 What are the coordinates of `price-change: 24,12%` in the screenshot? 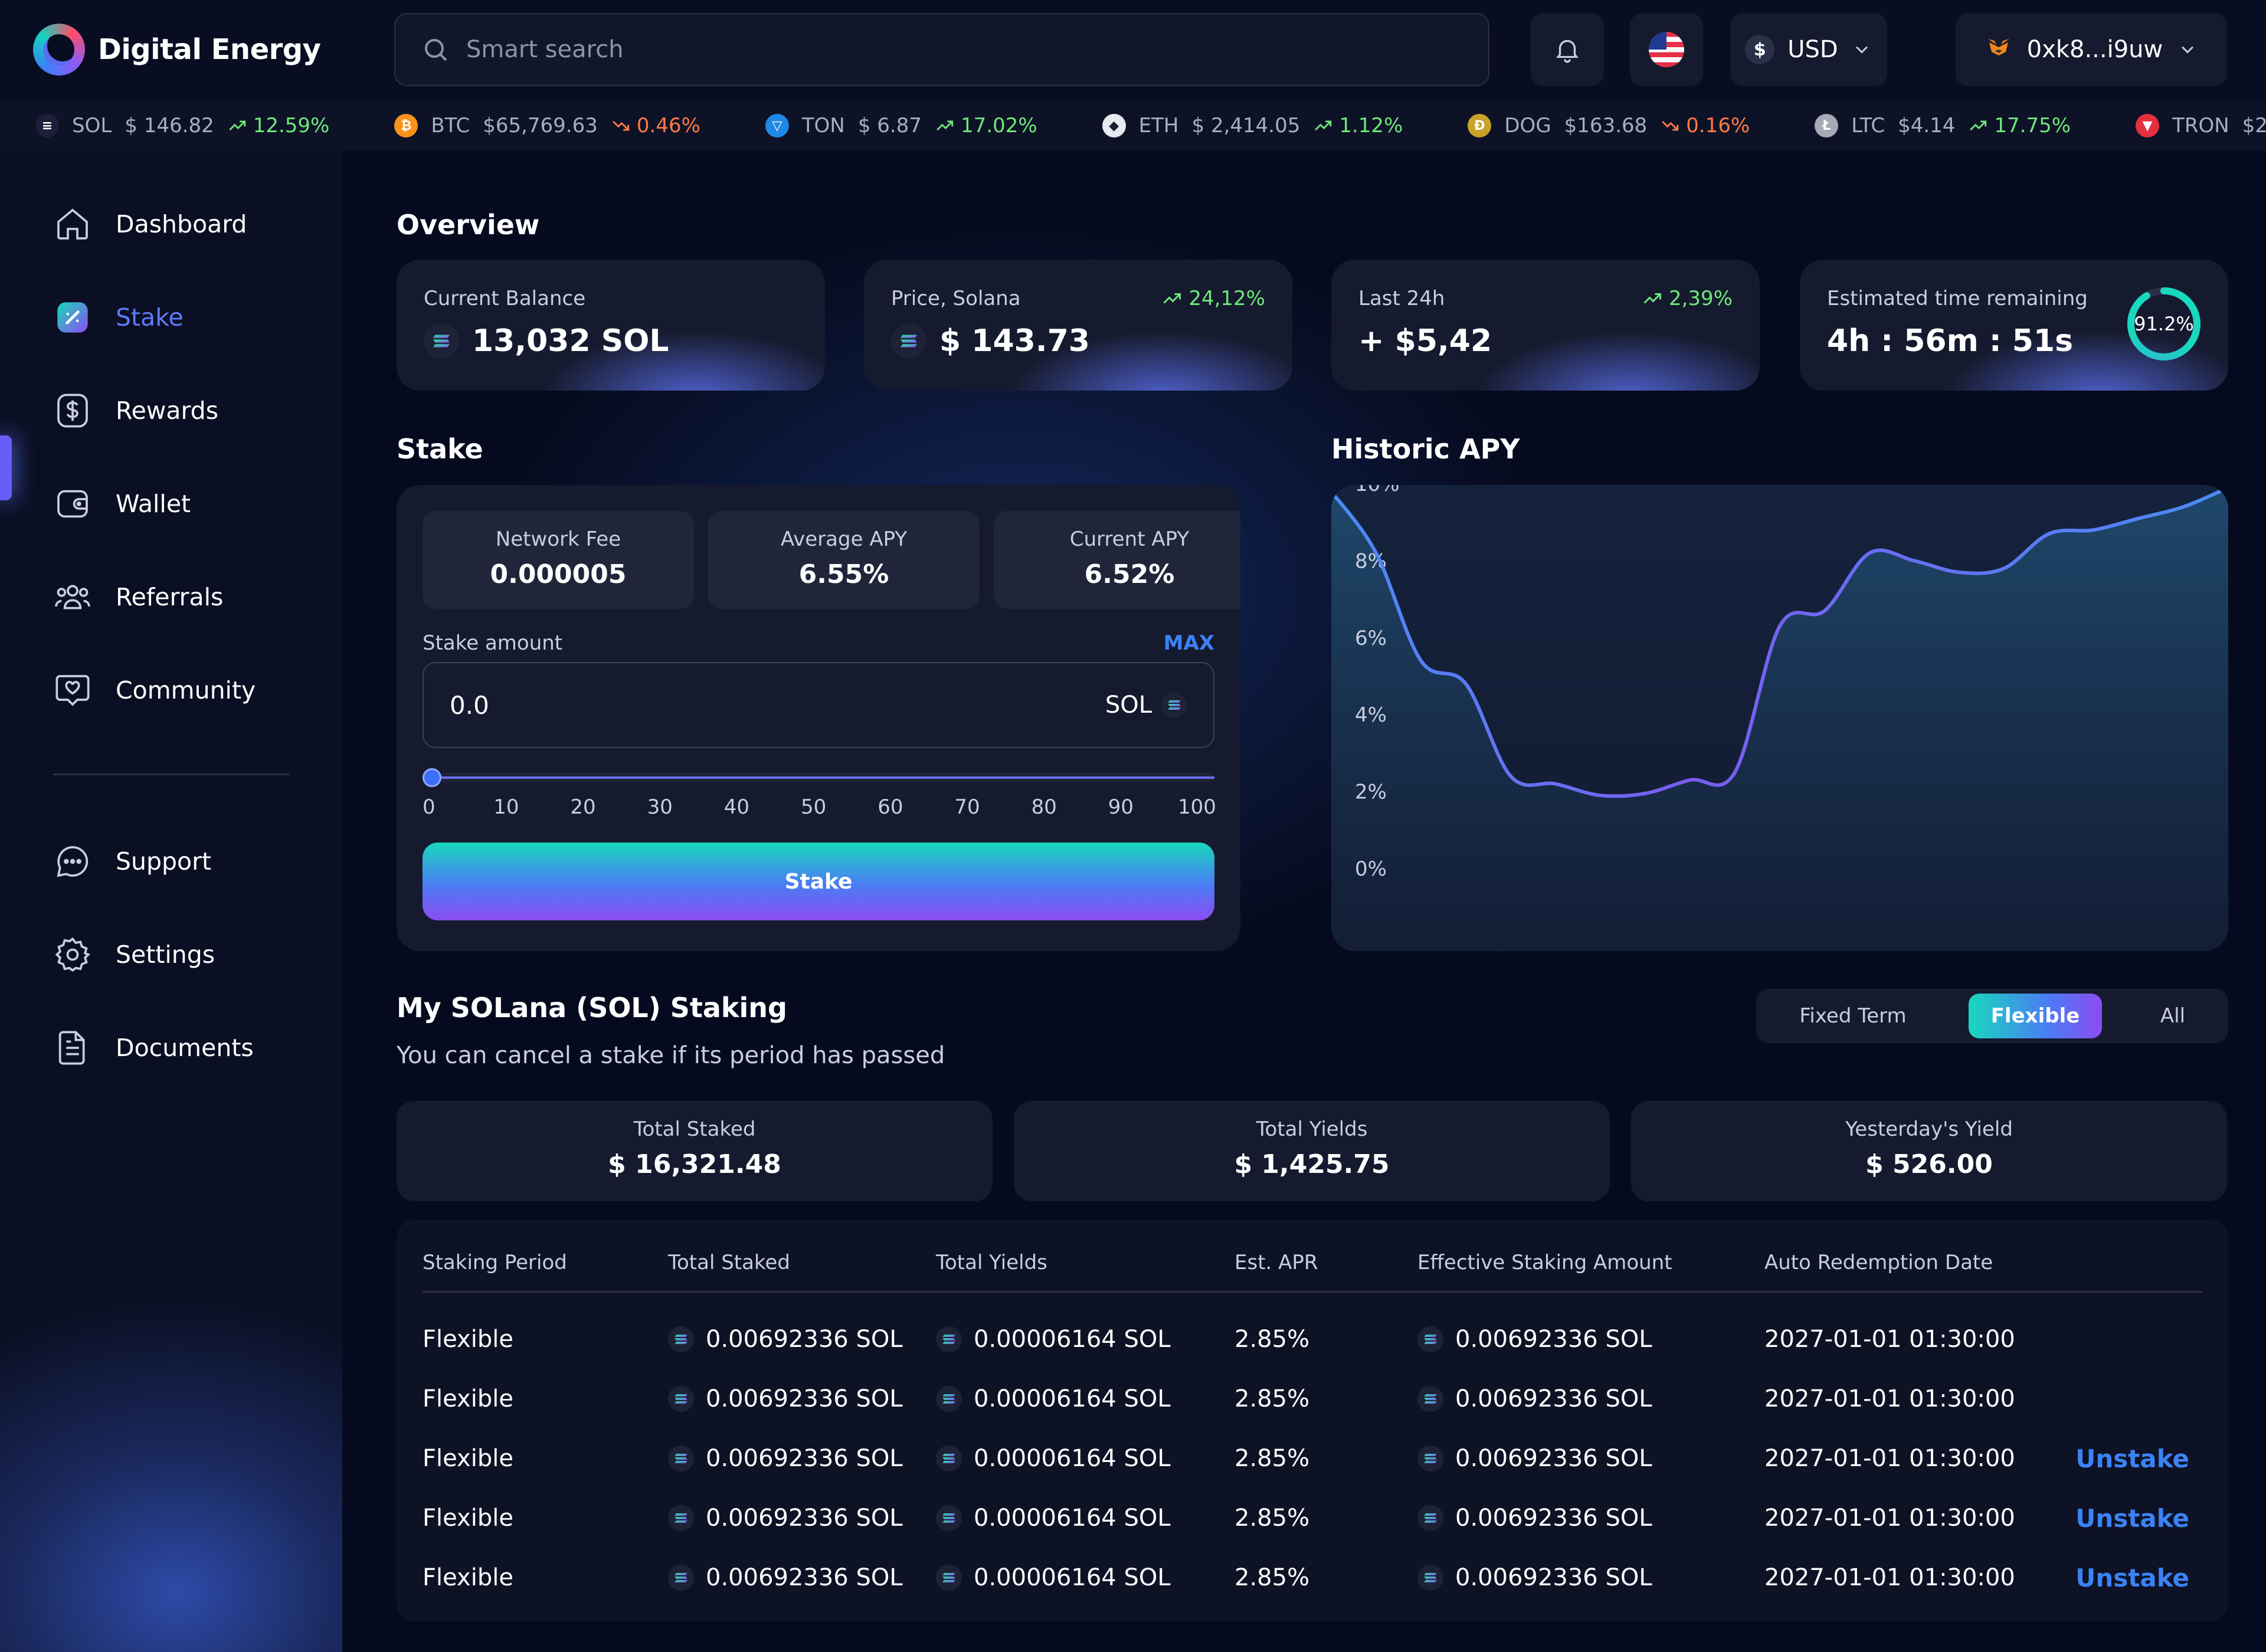 It's located at (1213, 298).